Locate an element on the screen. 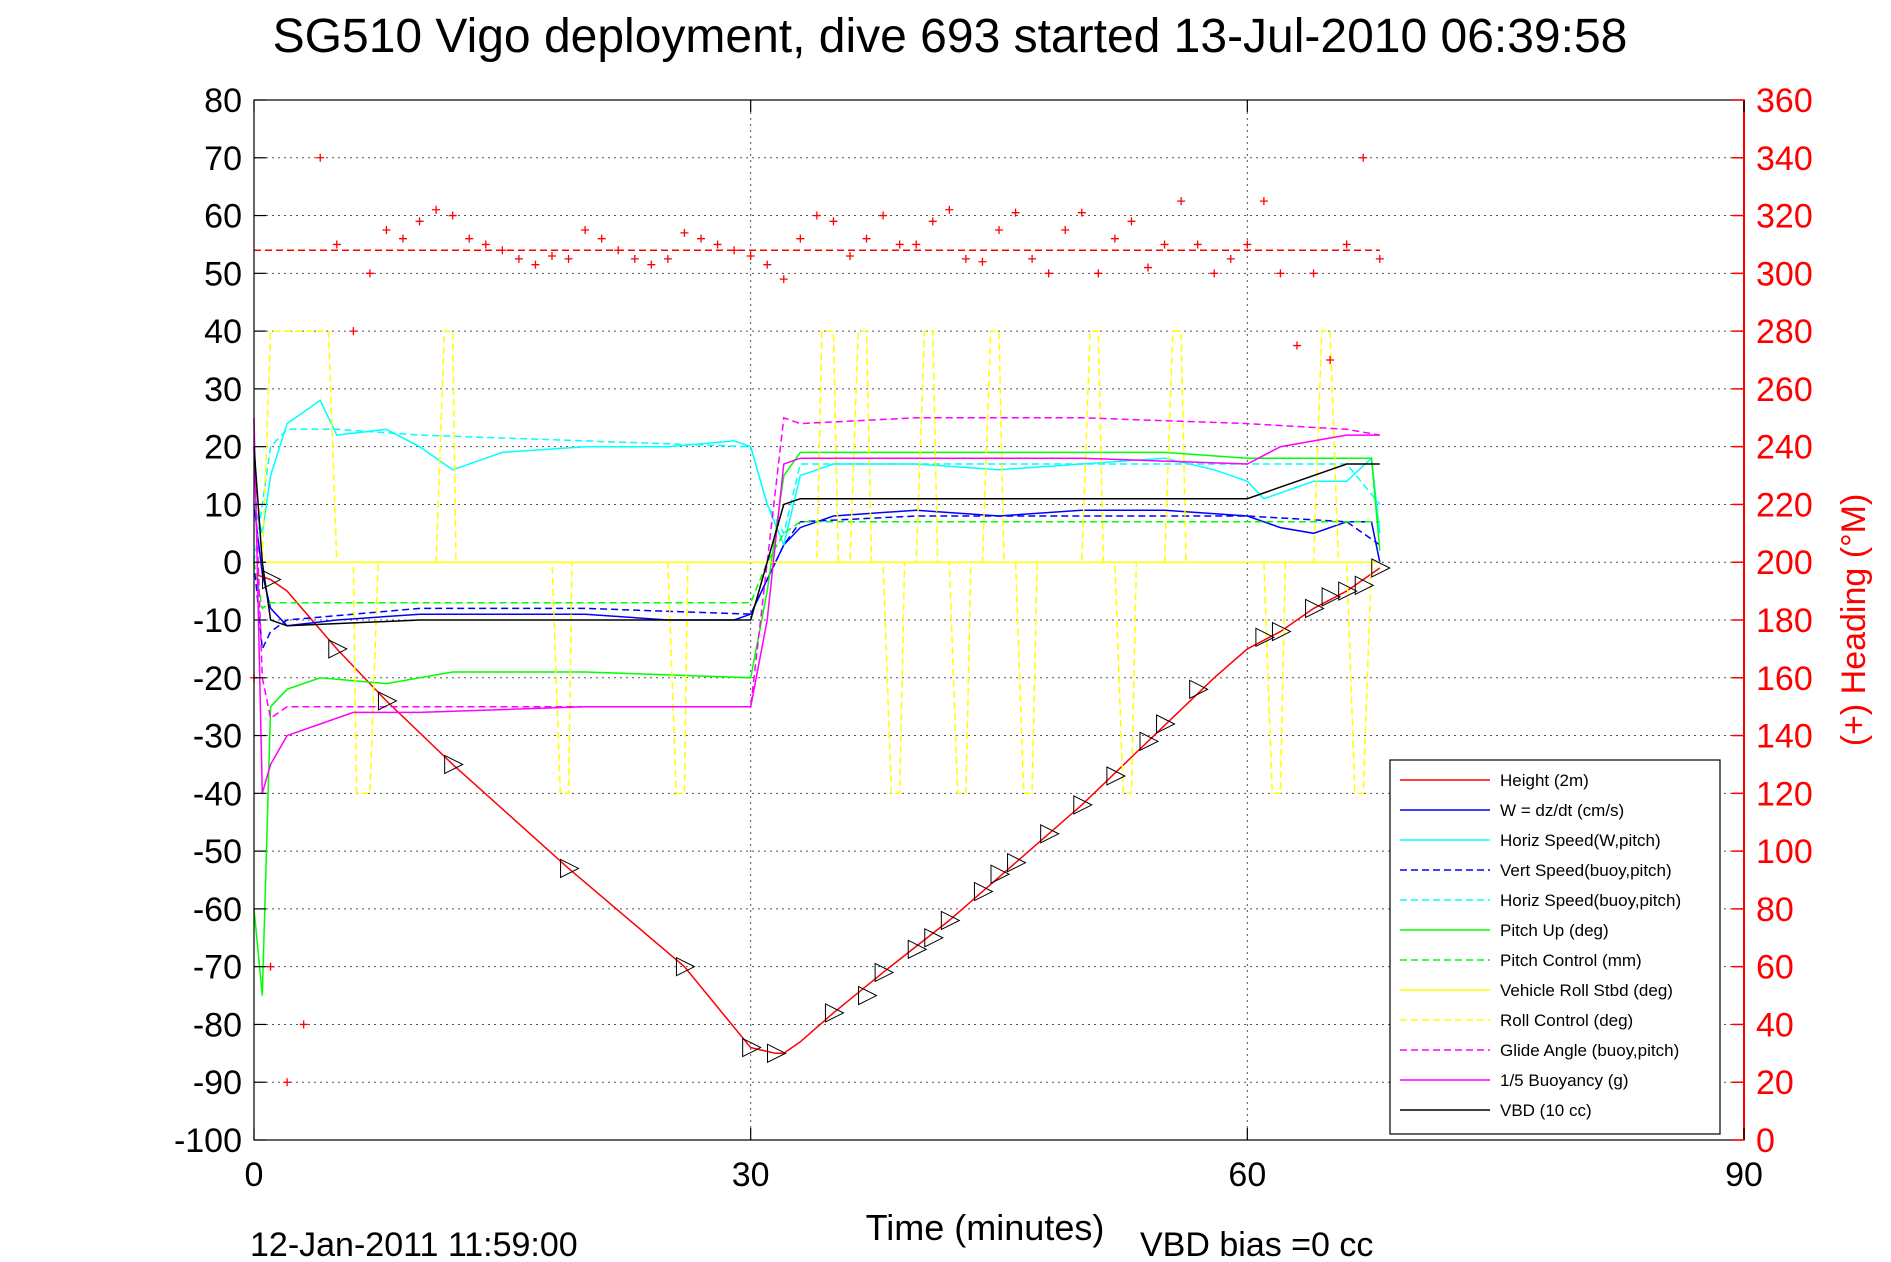  y2-tick-label: 100 is located at coordinates (1784, 852).